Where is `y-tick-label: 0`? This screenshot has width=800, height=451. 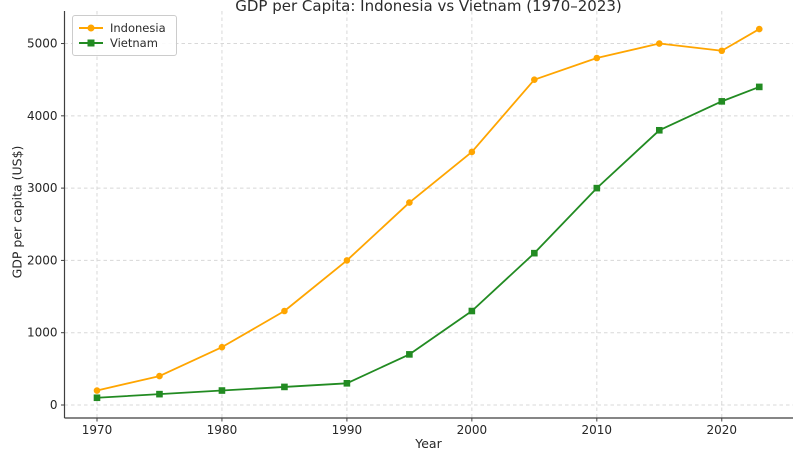 y-tick-label: 0 is located at coordinates (54, 405).